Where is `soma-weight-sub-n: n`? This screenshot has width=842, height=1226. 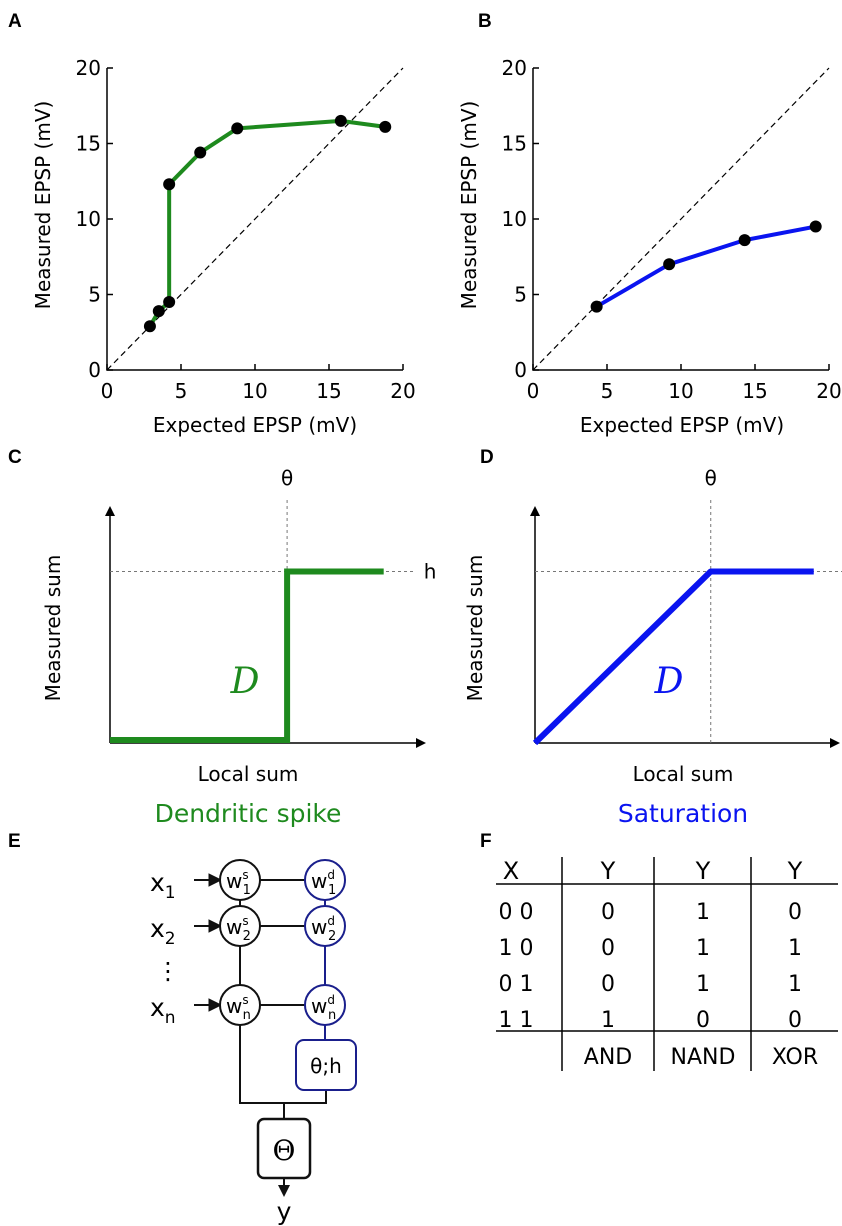 soma-weight-sub-n: n is located at coordinates (247, 1015).